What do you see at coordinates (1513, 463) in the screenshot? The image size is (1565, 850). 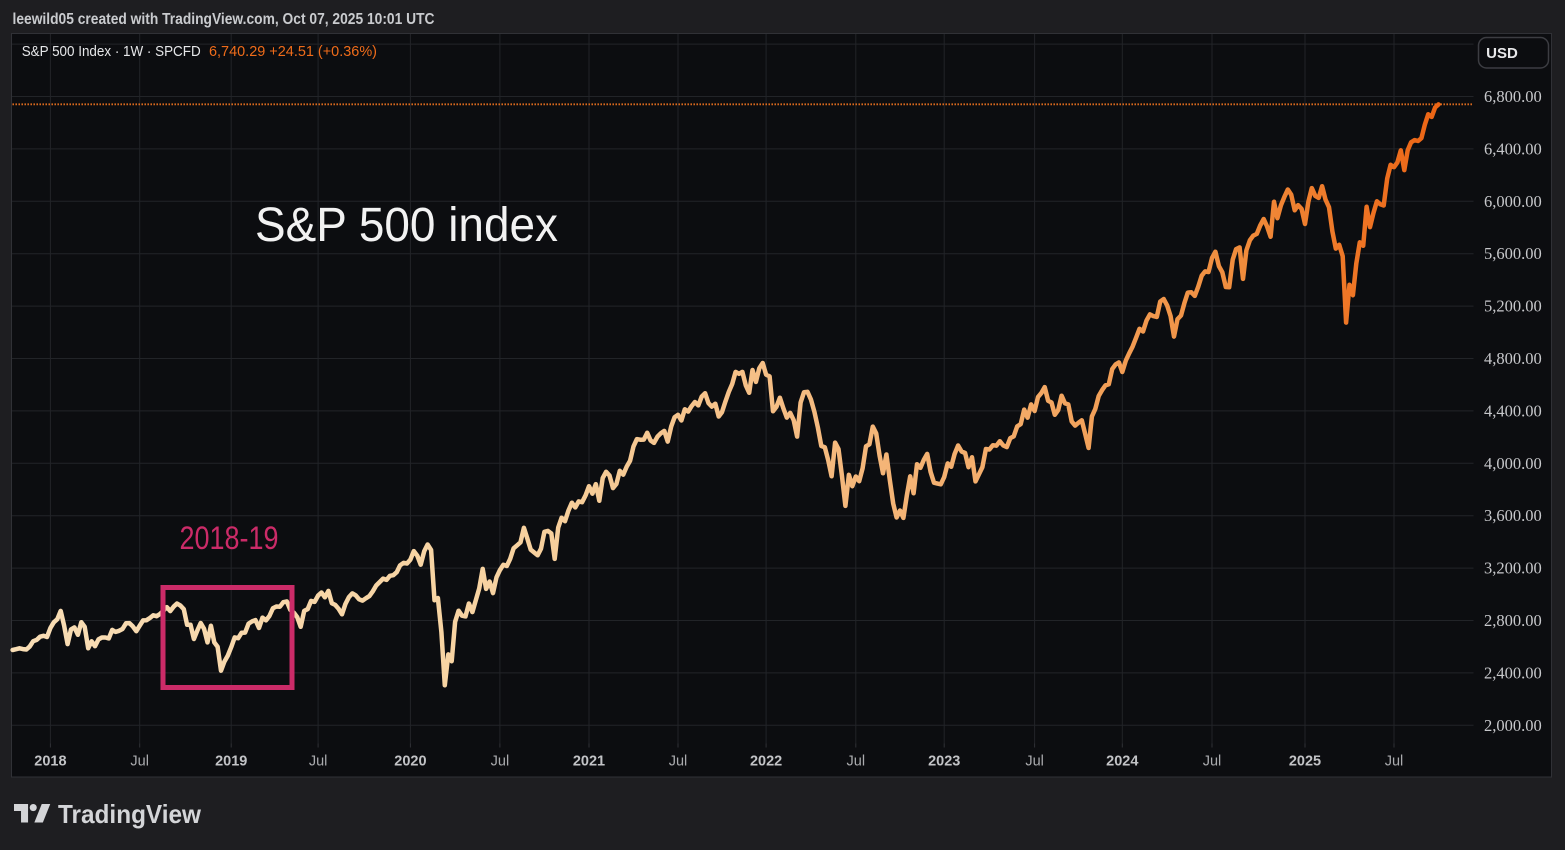 I see `svg-text: 4,000.00` at bounding box center [1513, 463].